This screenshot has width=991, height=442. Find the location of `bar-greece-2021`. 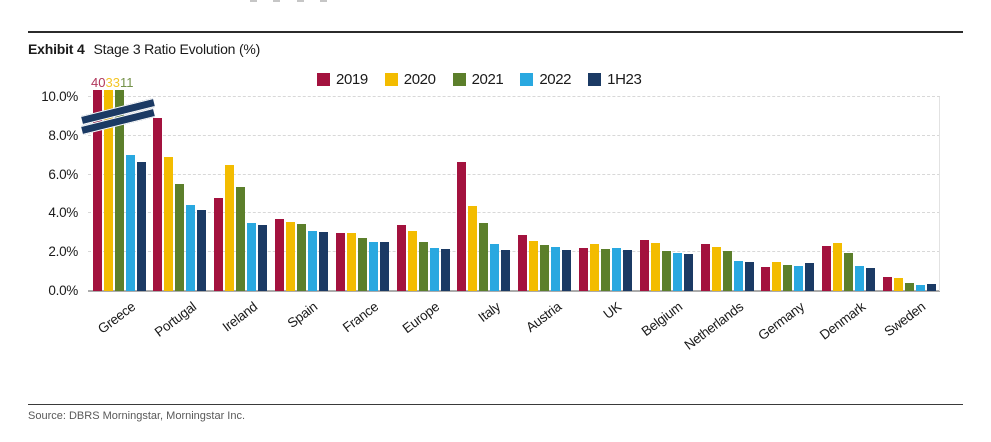

bar-greece-2021 is located at coordinates (119, 190).